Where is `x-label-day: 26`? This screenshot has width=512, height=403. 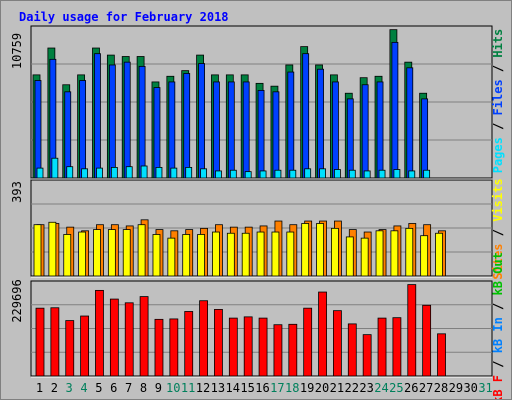
x-label-day: 26 is located at coordinates (411, 388).